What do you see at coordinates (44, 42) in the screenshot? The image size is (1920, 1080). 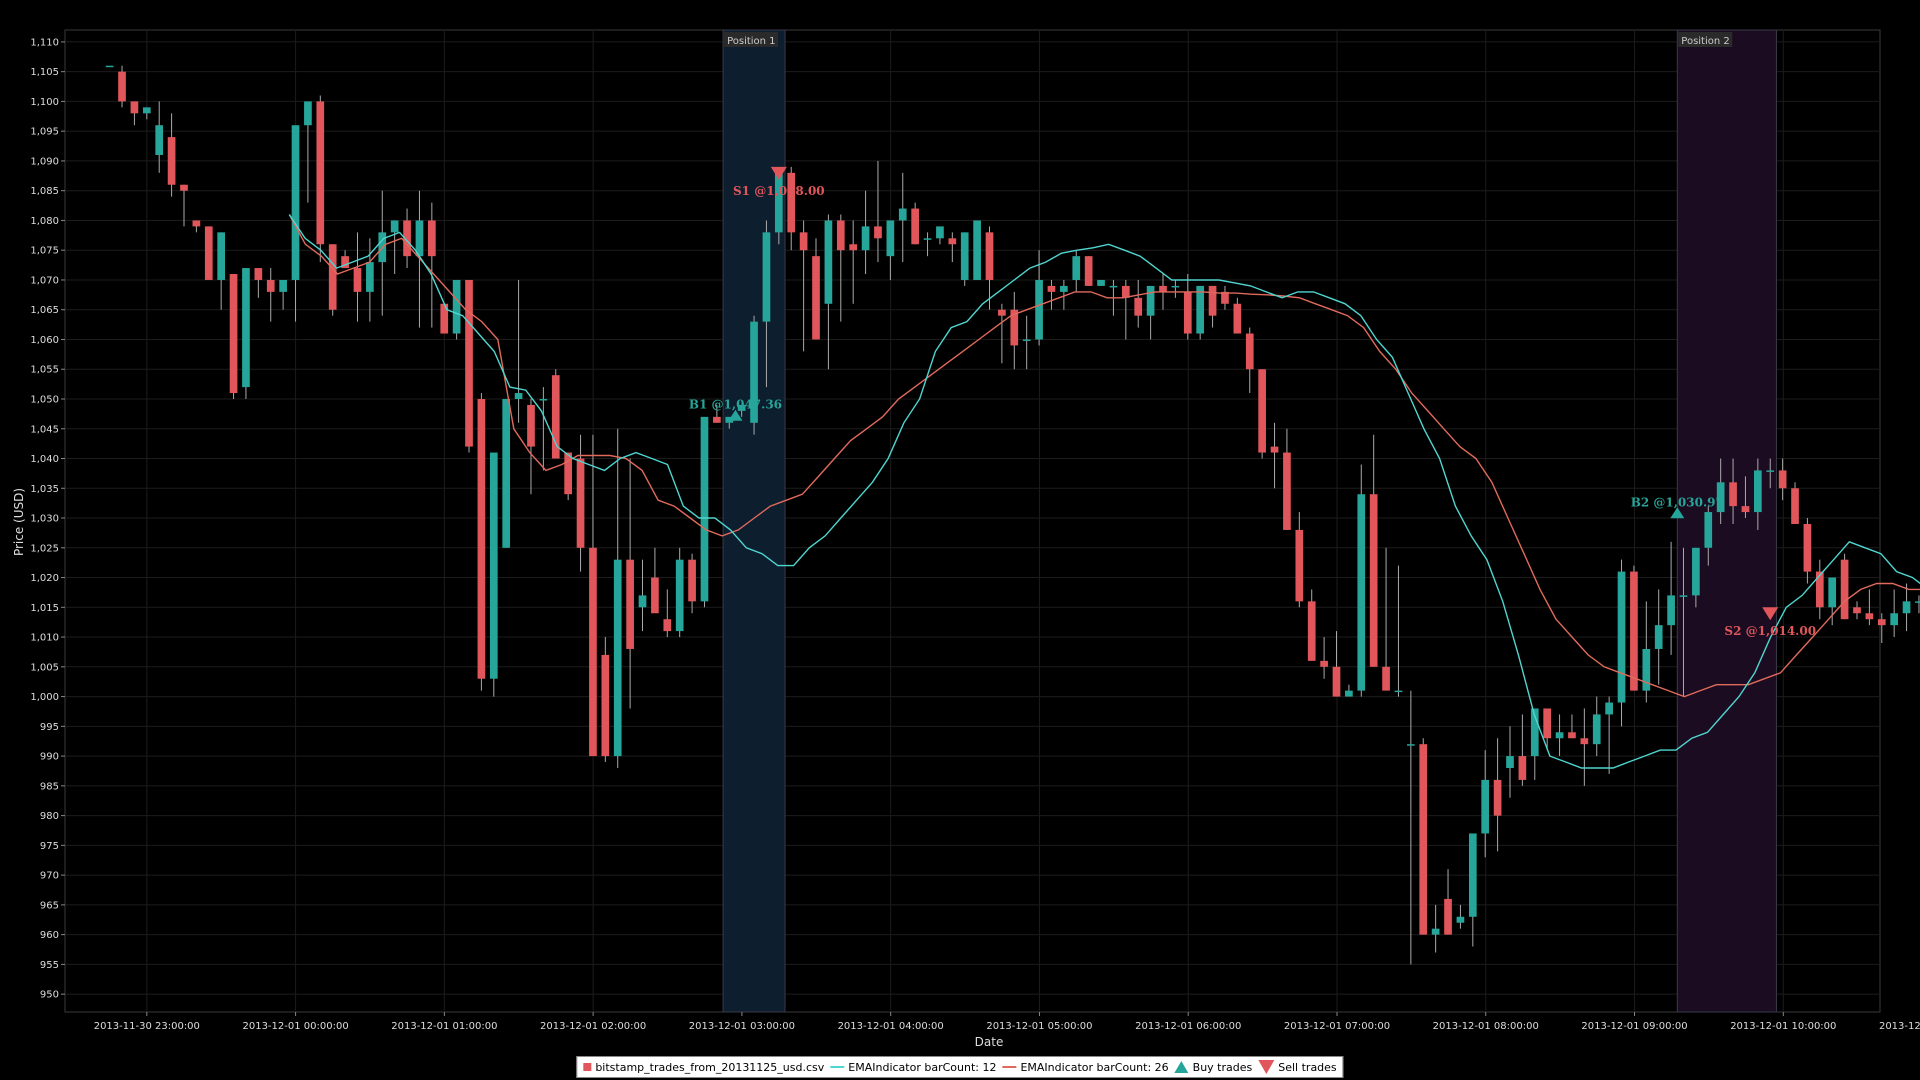 I see `y-tick-label: 1,110` at bounding box center [44, 42].